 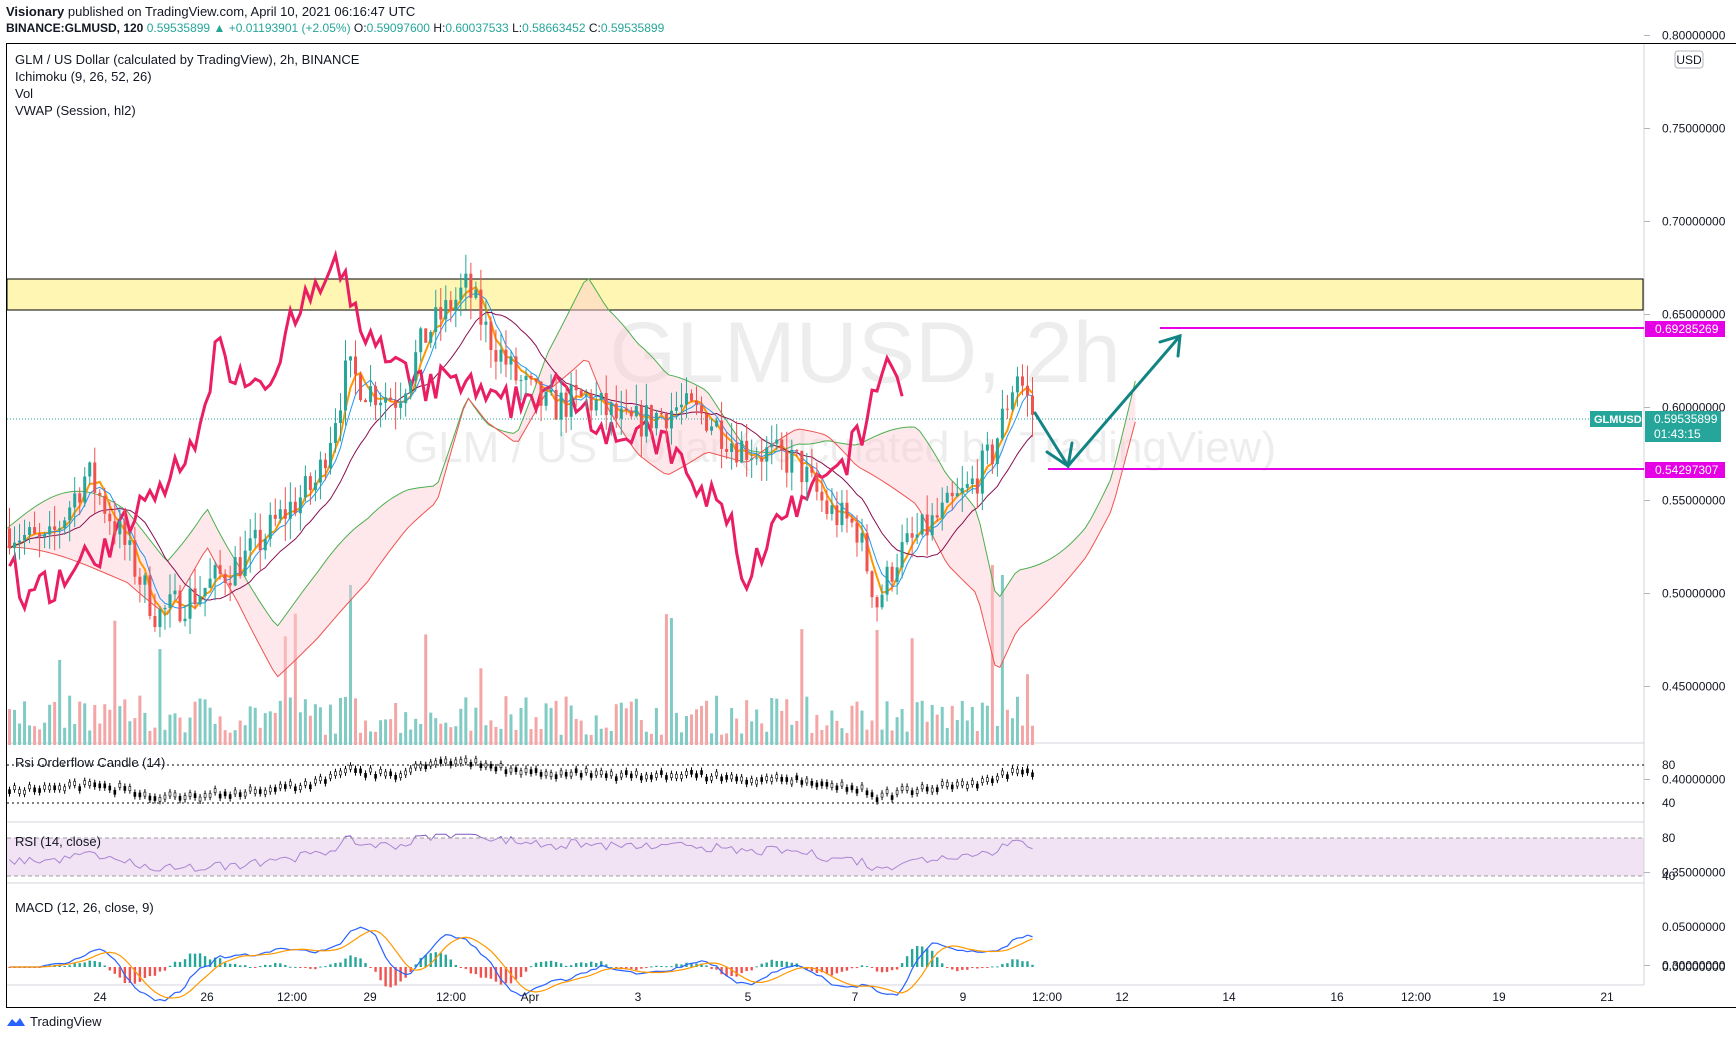 What do you see at coordinates (83, 76) in the screenshot?
I see `legend-ichimoku: Ichimoku (9, 26, 52, 26)` at bounding box center [83, 76].